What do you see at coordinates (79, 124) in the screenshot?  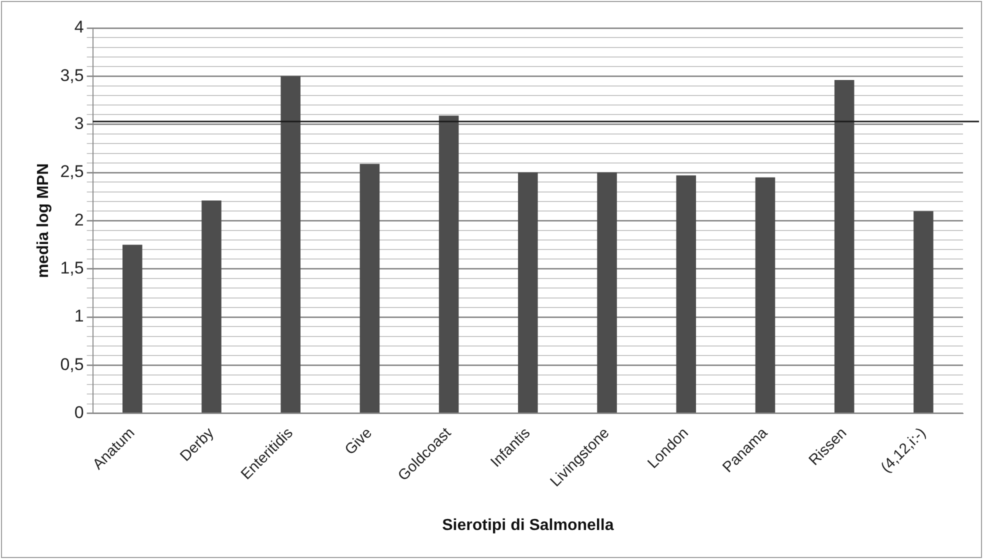 I see `y-tick-label: 3` at bounding box center [79, 124].